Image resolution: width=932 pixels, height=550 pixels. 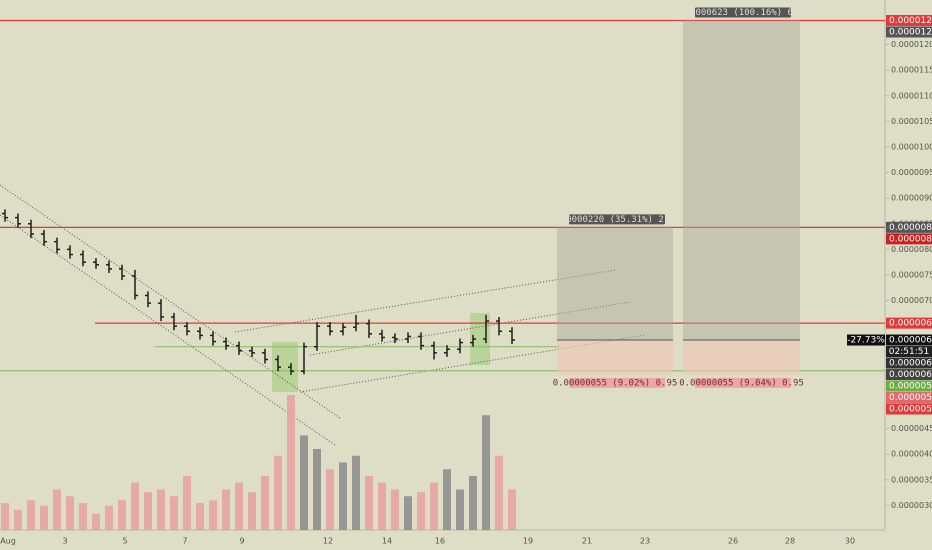 I want to click on price-label: 0.00000841, so click(x=910, y=239).